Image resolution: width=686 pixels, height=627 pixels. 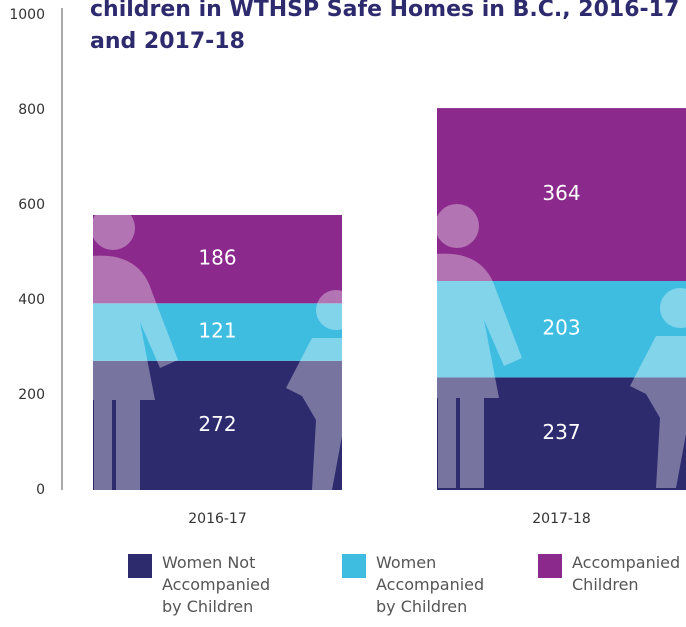 I want to click on data-label: 272, so click(x=217, y=424).